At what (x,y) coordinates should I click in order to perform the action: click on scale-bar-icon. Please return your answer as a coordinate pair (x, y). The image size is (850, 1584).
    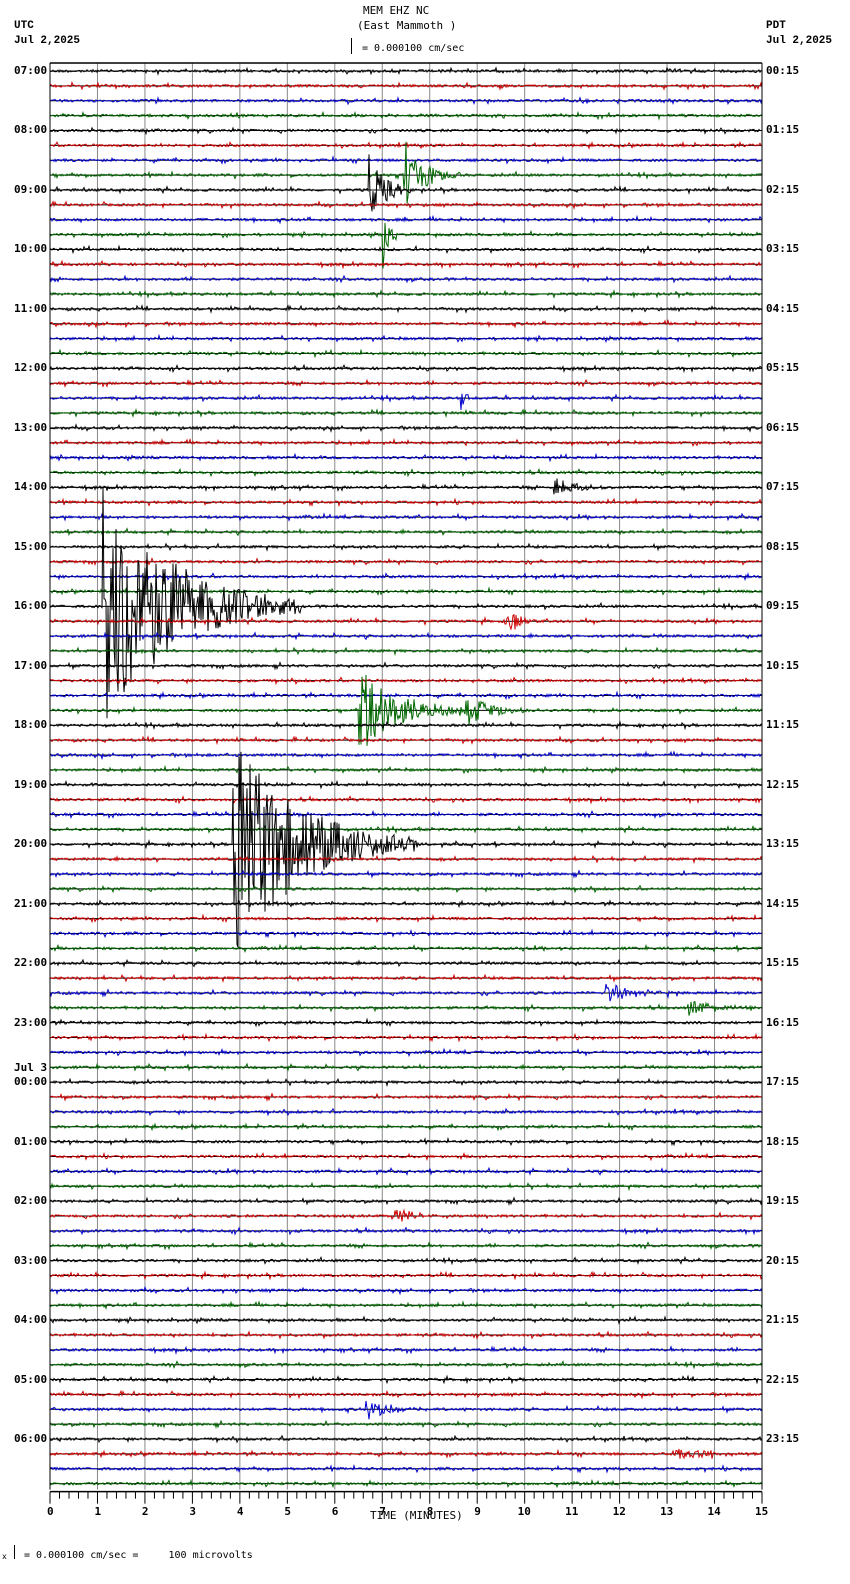
    Looking at the image, I should click on (353, 46).